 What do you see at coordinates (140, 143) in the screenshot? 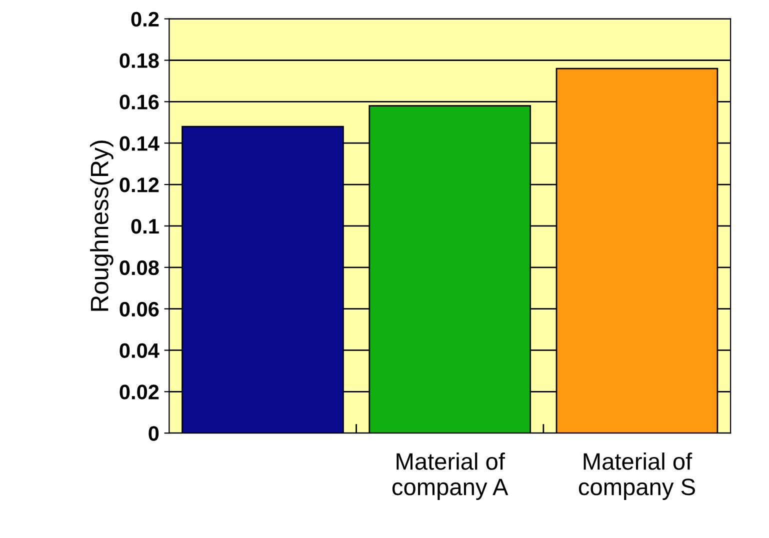
I see `y-tick-label: 0.14` at bounding box center [140, 143].